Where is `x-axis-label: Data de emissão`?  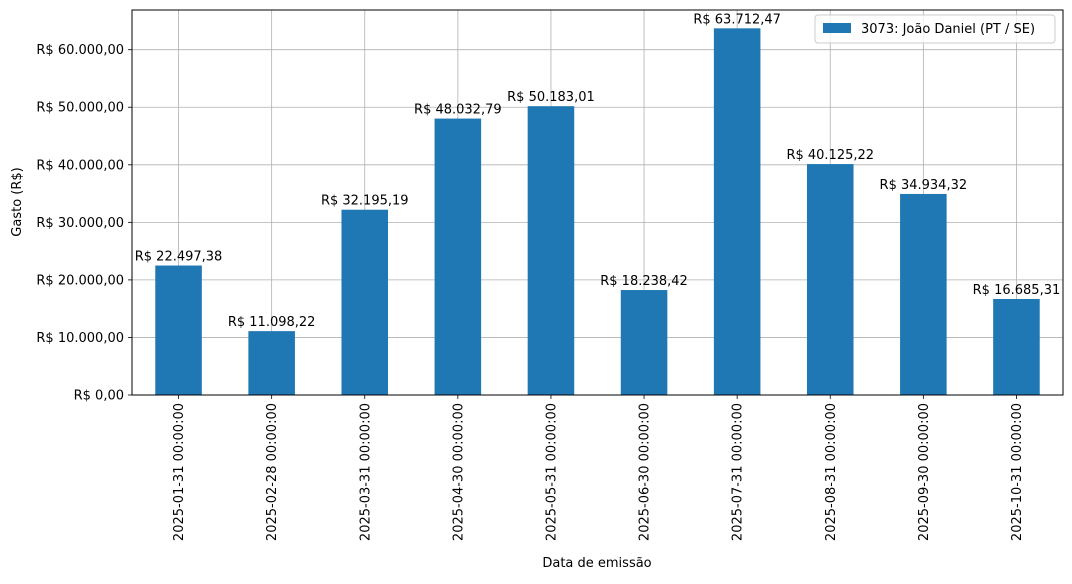
x-axis-label: Data de emissão is located at coordinates (596, 563).